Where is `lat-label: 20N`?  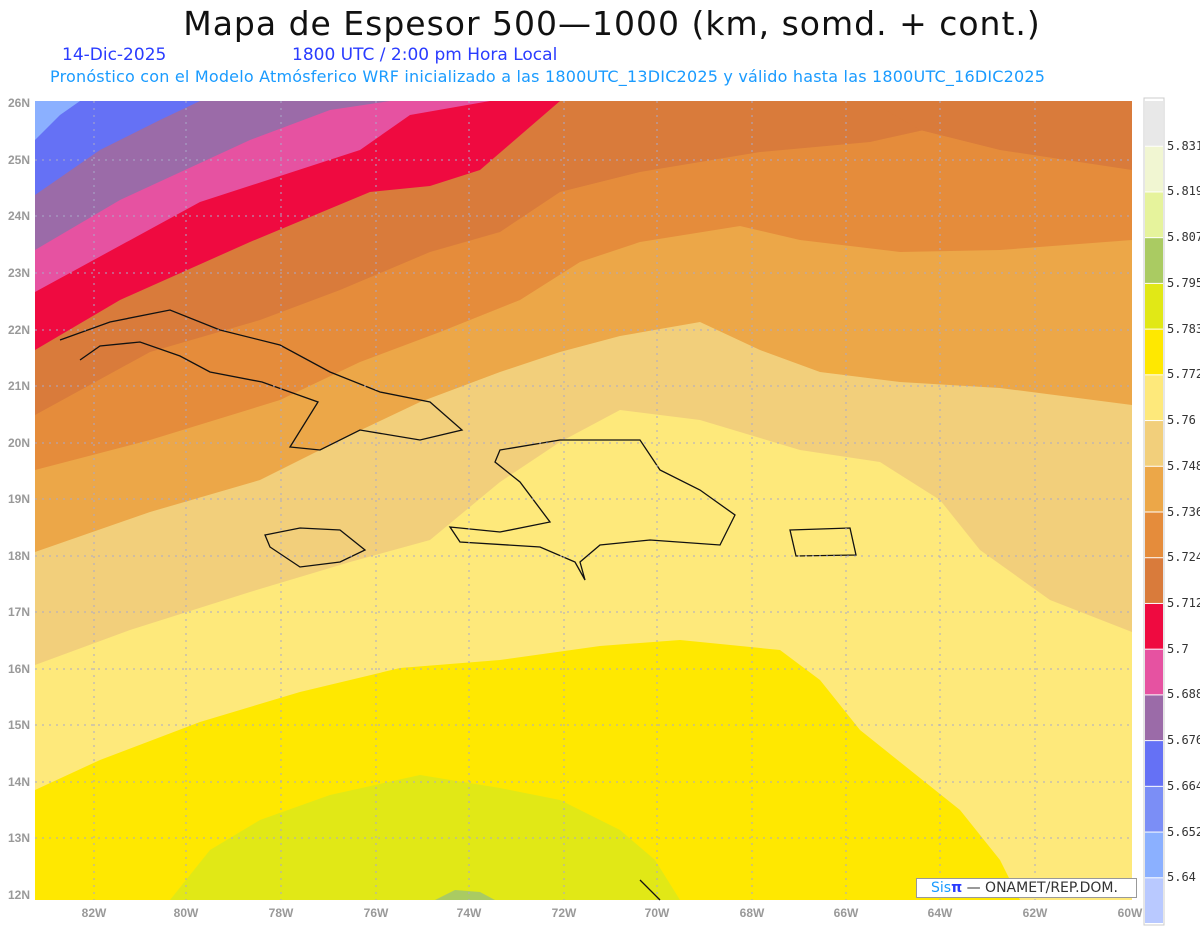 lat-label: 20N is located at coordinates (19, 443).